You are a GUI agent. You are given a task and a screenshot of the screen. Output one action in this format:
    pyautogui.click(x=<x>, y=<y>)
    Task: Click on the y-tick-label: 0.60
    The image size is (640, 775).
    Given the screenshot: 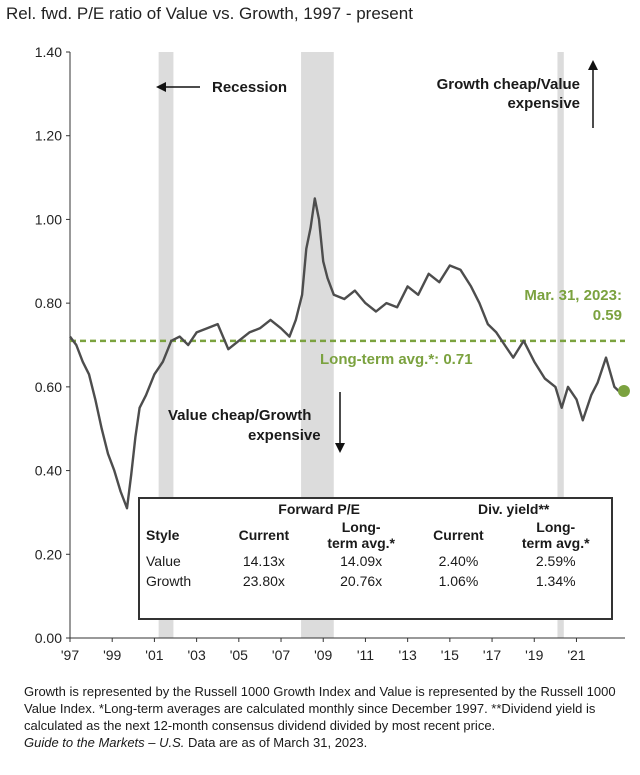 What is the action you would take?
    pyautogui.click(x=48, y=387)
    